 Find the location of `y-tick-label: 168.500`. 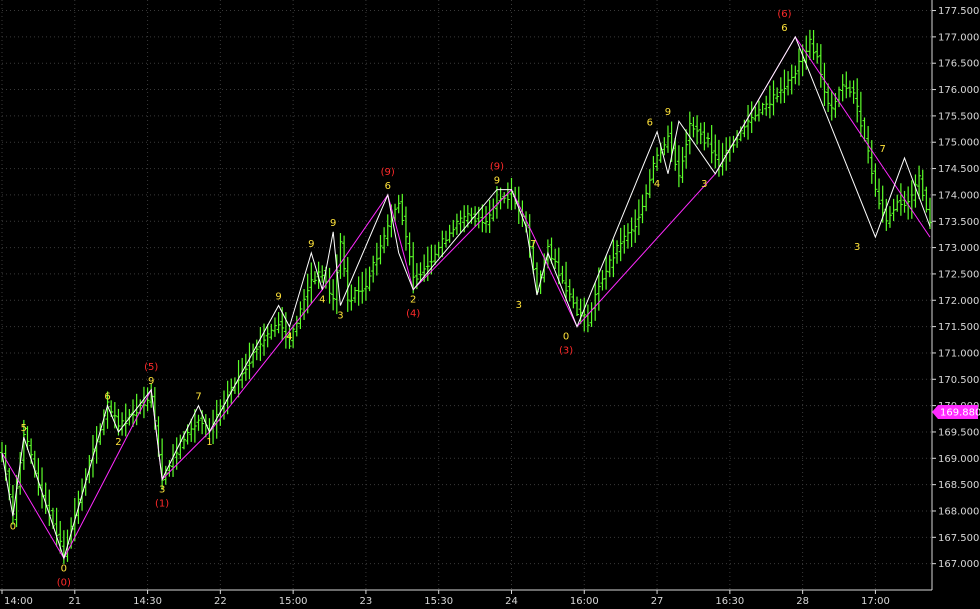

y-tick-label: 168.500 is located at coordinates (958, 485).